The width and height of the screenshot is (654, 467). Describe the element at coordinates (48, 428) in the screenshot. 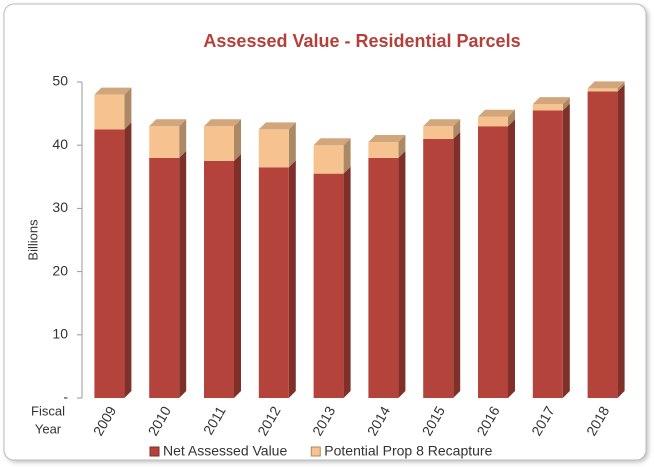

I see `x-axis-label: Year` at that location.